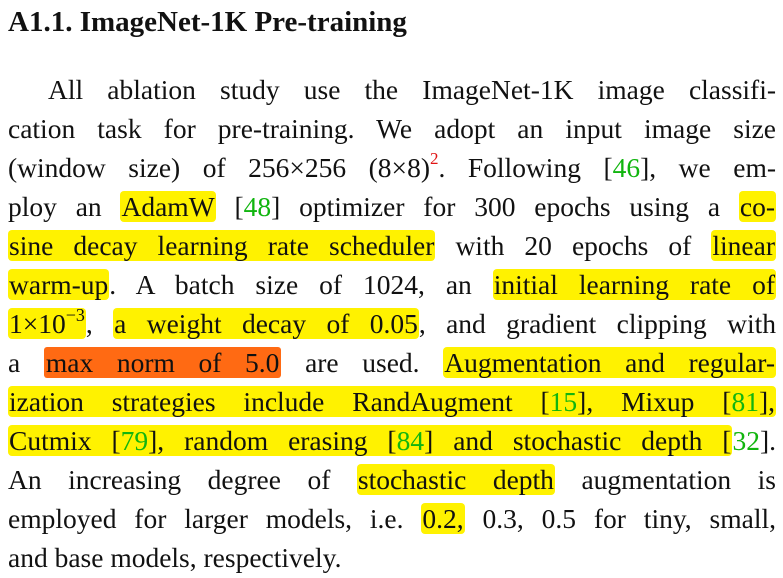 The width and height of the screenshot is (783, 578). What do you see at coordinates (443, 518) in the screenshot?
I see `highlight: 0.2,` at bounding box center [443, 518].